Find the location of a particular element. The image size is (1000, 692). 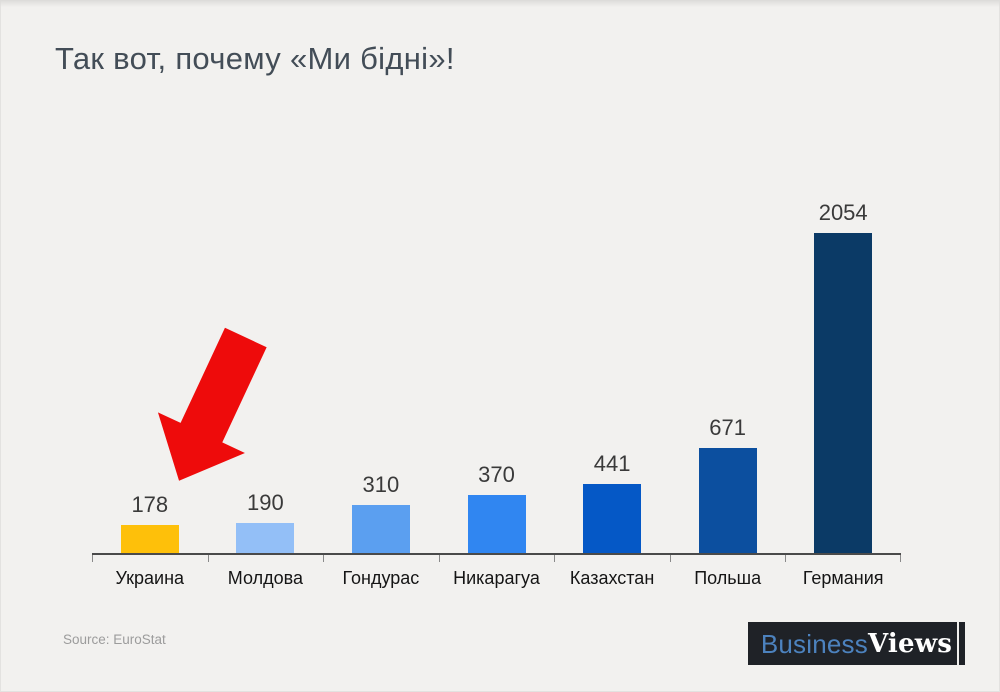

bar-value-label: 441 is located at coordinates (612, 463).